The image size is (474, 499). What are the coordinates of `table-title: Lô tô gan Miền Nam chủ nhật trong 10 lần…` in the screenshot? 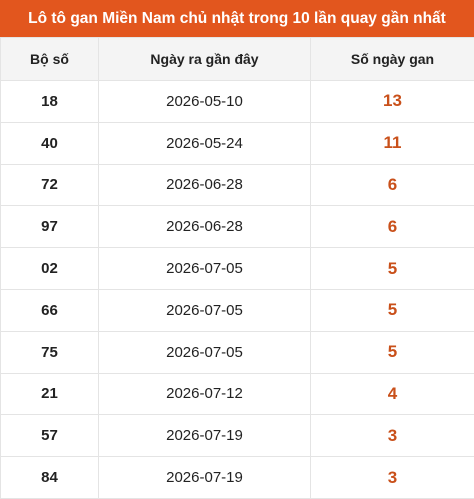 It's located at (237, 18).